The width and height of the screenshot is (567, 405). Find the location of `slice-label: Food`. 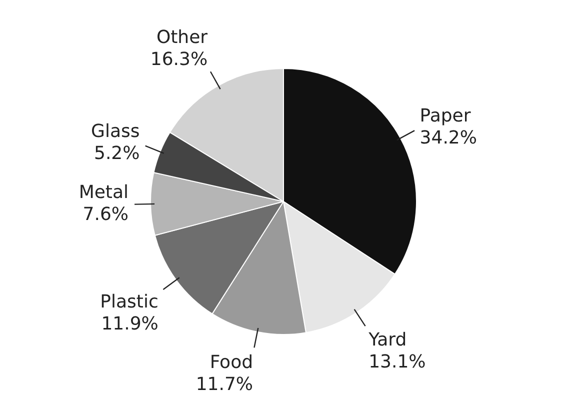

slice-label: Food is located at coordinates (232, 363).